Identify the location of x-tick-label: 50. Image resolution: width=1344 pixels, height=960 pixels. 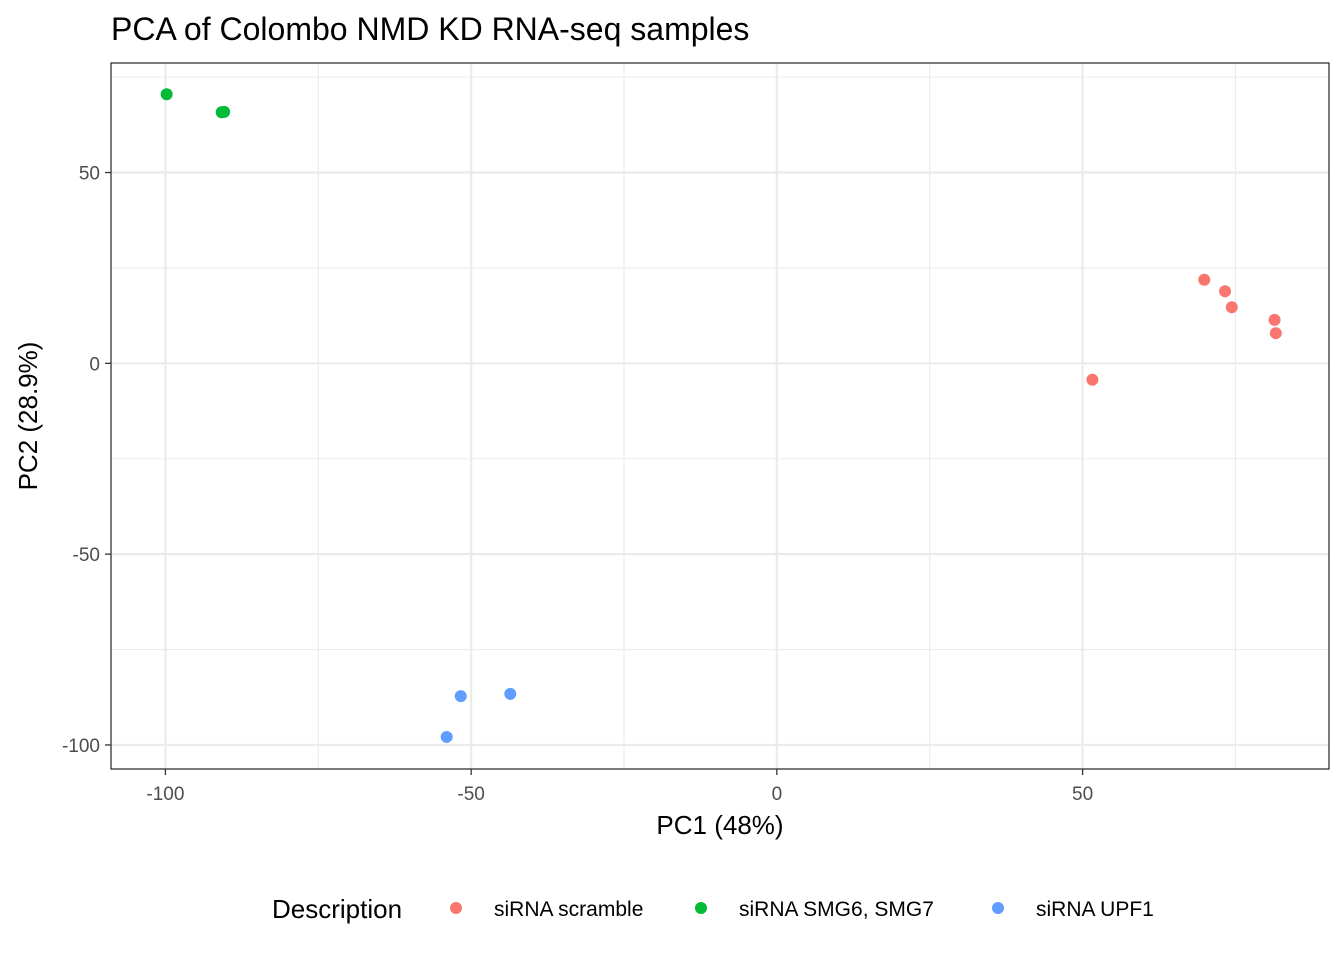
(1082, 794).